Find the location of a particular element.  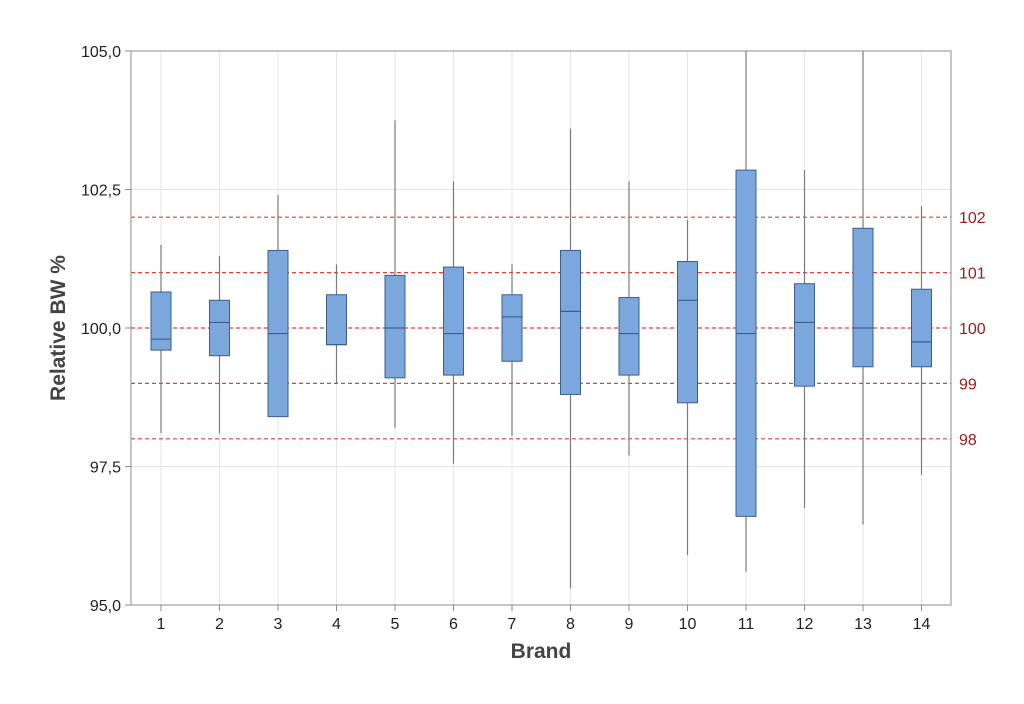

reference-label-100: 100 is located at coordinates (972, 329).